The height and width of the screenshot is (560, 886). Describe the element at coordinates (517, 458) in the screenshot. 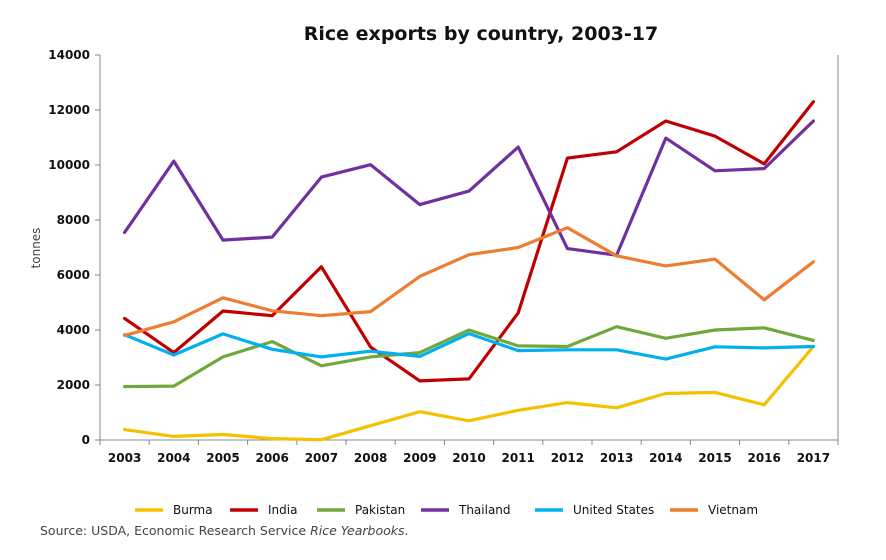

I see `x-tick-label: 2011` at that location.